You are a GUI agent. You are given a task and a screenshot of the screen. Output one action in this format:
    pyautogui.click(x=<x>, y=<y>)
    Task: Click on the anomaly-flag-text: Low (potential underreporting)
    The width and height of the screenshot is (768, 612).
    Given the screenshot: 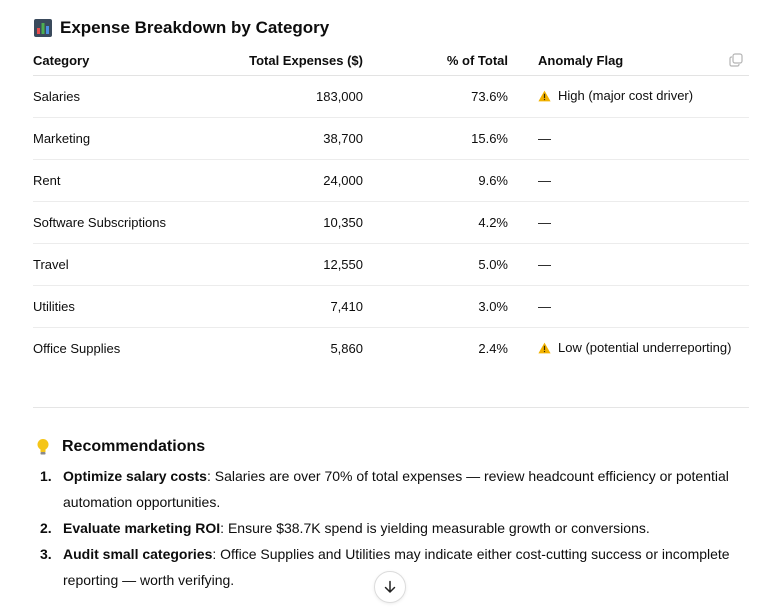 What is the action you would take?
    pyautogui.click(x=645, y=348)
    